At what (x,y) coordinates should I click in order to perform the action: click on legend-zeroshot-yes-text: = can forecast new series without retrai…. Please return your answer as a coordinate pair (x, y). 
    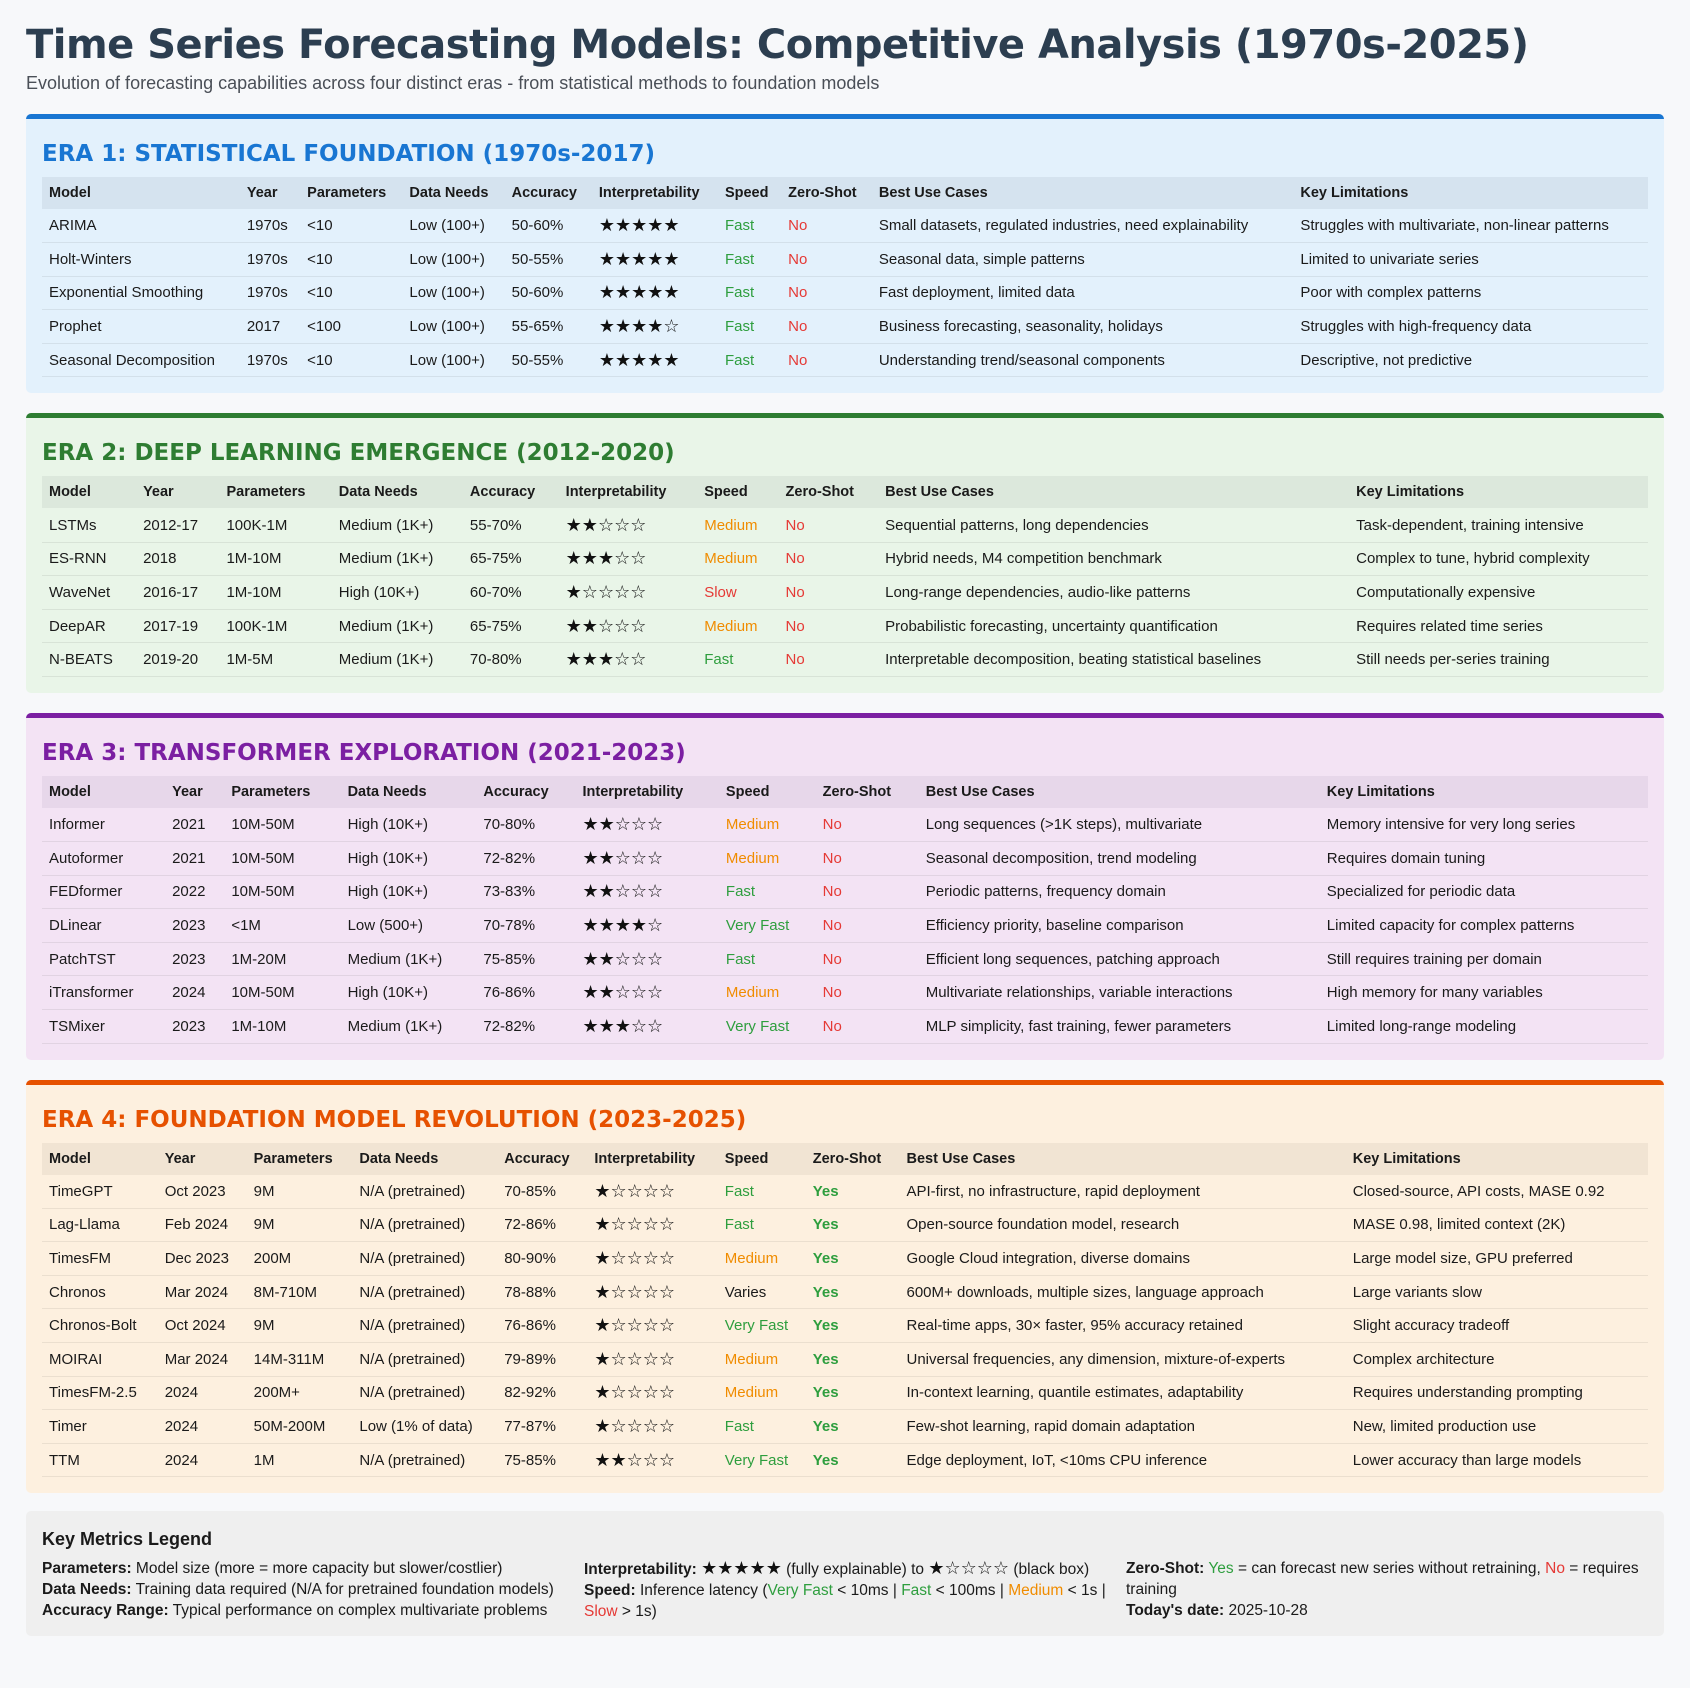
    Looking at the image, I should click on (1389, 1569).